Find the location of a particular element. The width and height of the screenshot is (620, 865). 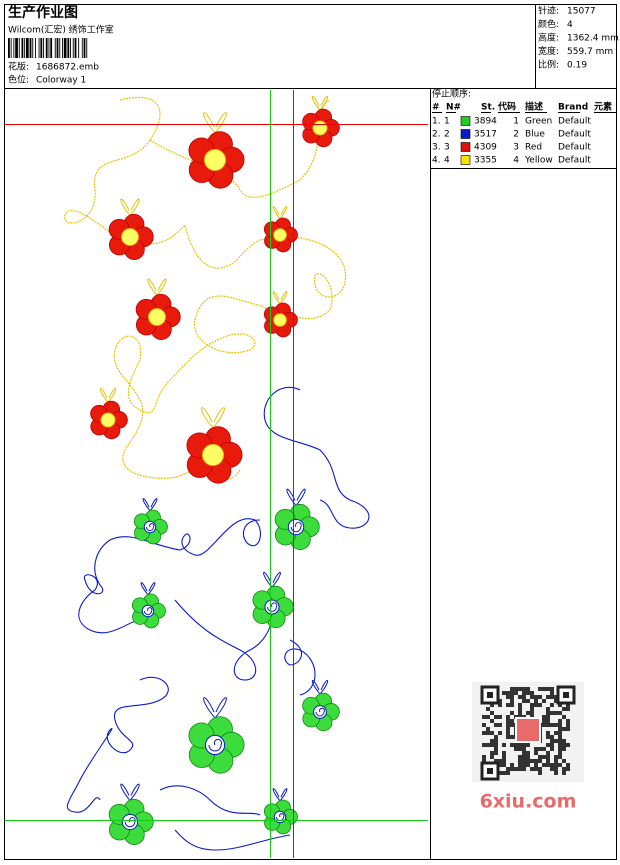

row-n: 4 is located at coordinates (447, 161).